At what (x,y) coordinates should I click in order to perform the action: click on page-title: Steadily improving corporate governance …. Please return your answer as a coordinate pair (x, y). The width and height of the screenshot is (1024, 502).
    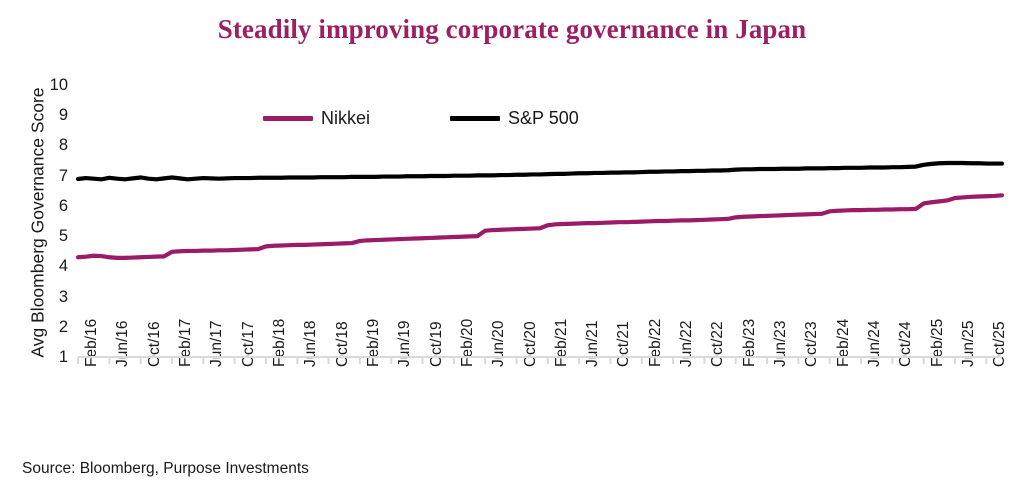
    Looking at the image, I should click on (512, 29).